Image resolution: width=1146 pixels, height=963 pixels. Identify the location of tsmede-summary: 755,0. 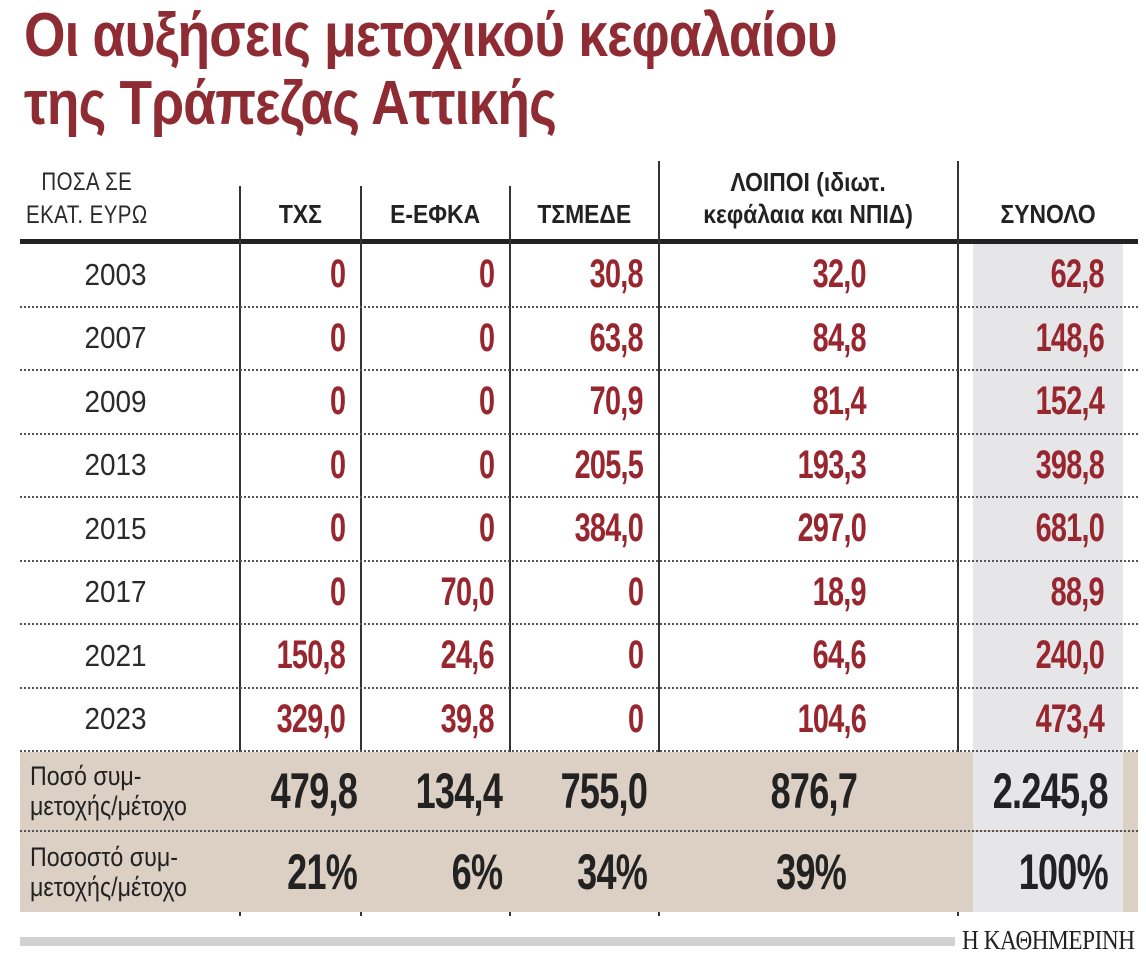
(604, 791).